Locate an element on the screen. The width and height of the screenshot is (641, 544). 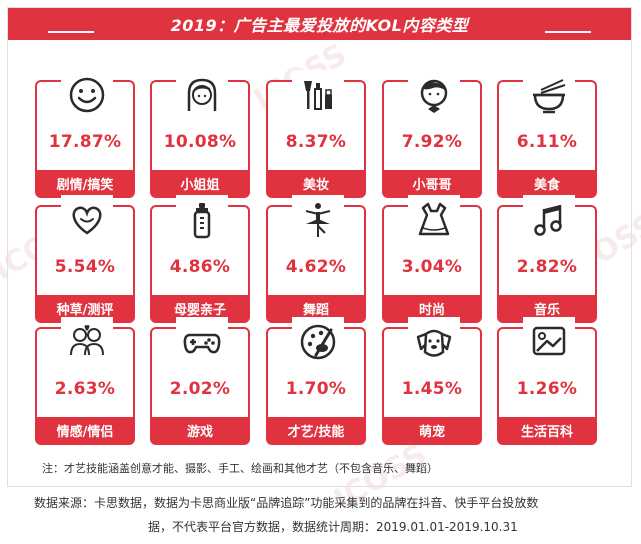
footnote: 注：才艺技能涵盖创意才能、摄影、手工、绘画和其他才艺（不包含音乐、舞蹈） is located at coordinates (240, 468).